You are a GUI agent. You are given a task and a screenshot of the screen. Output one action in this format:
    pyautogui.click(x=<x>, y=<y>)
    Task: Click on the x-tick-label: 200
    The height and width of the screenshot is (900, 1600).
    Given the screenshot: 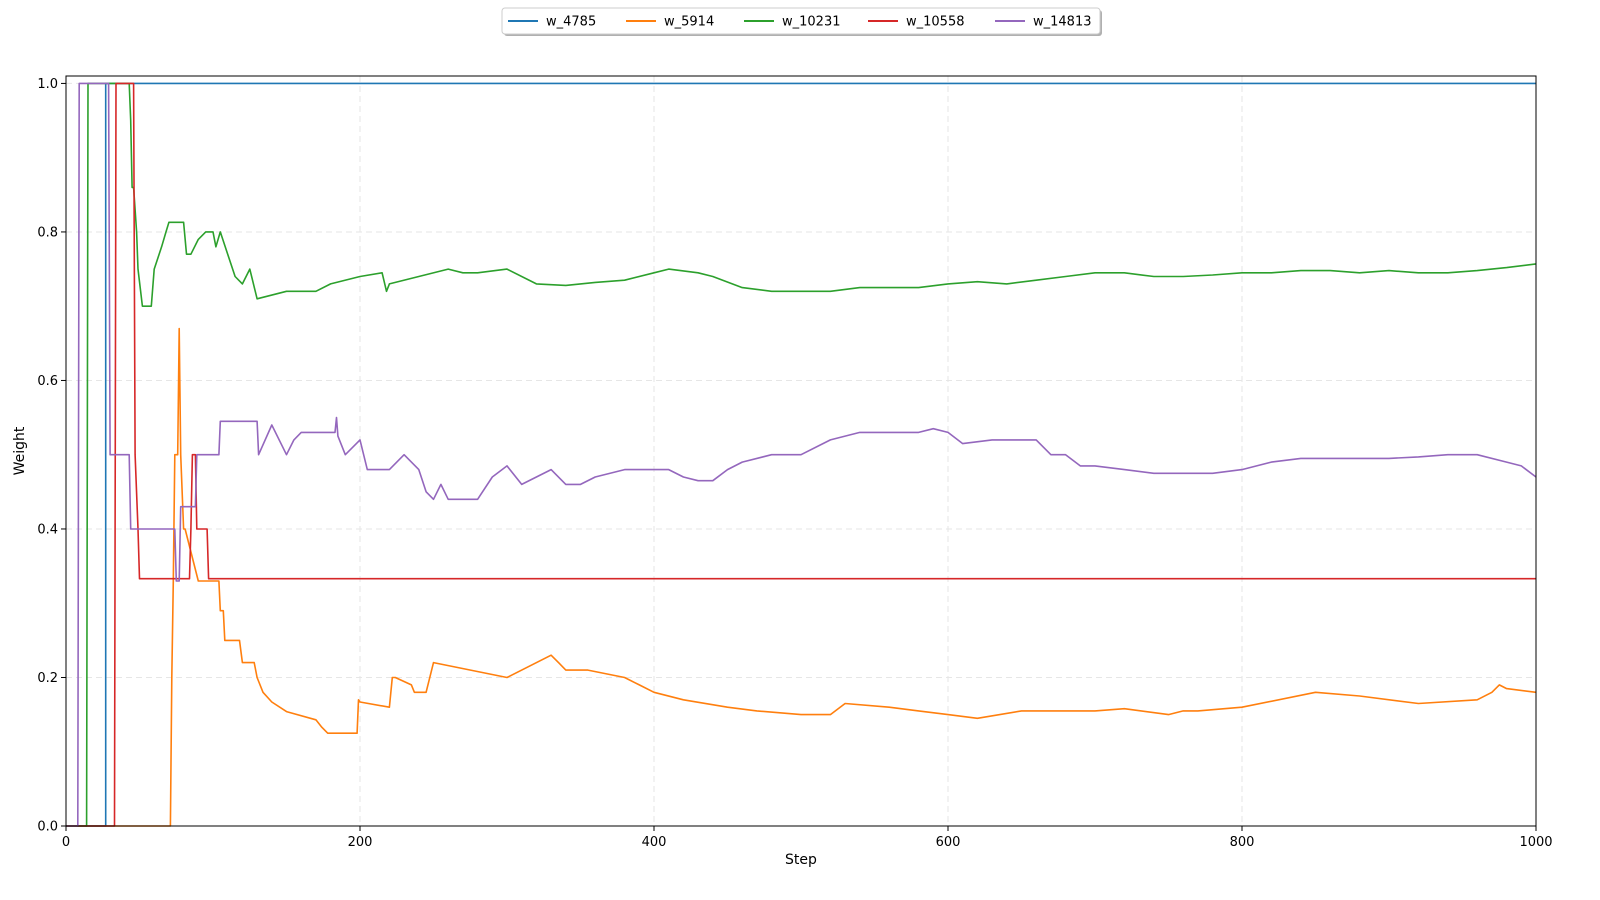 What is the action you would take?
    pyautogui.click(x=360, y=842)
    